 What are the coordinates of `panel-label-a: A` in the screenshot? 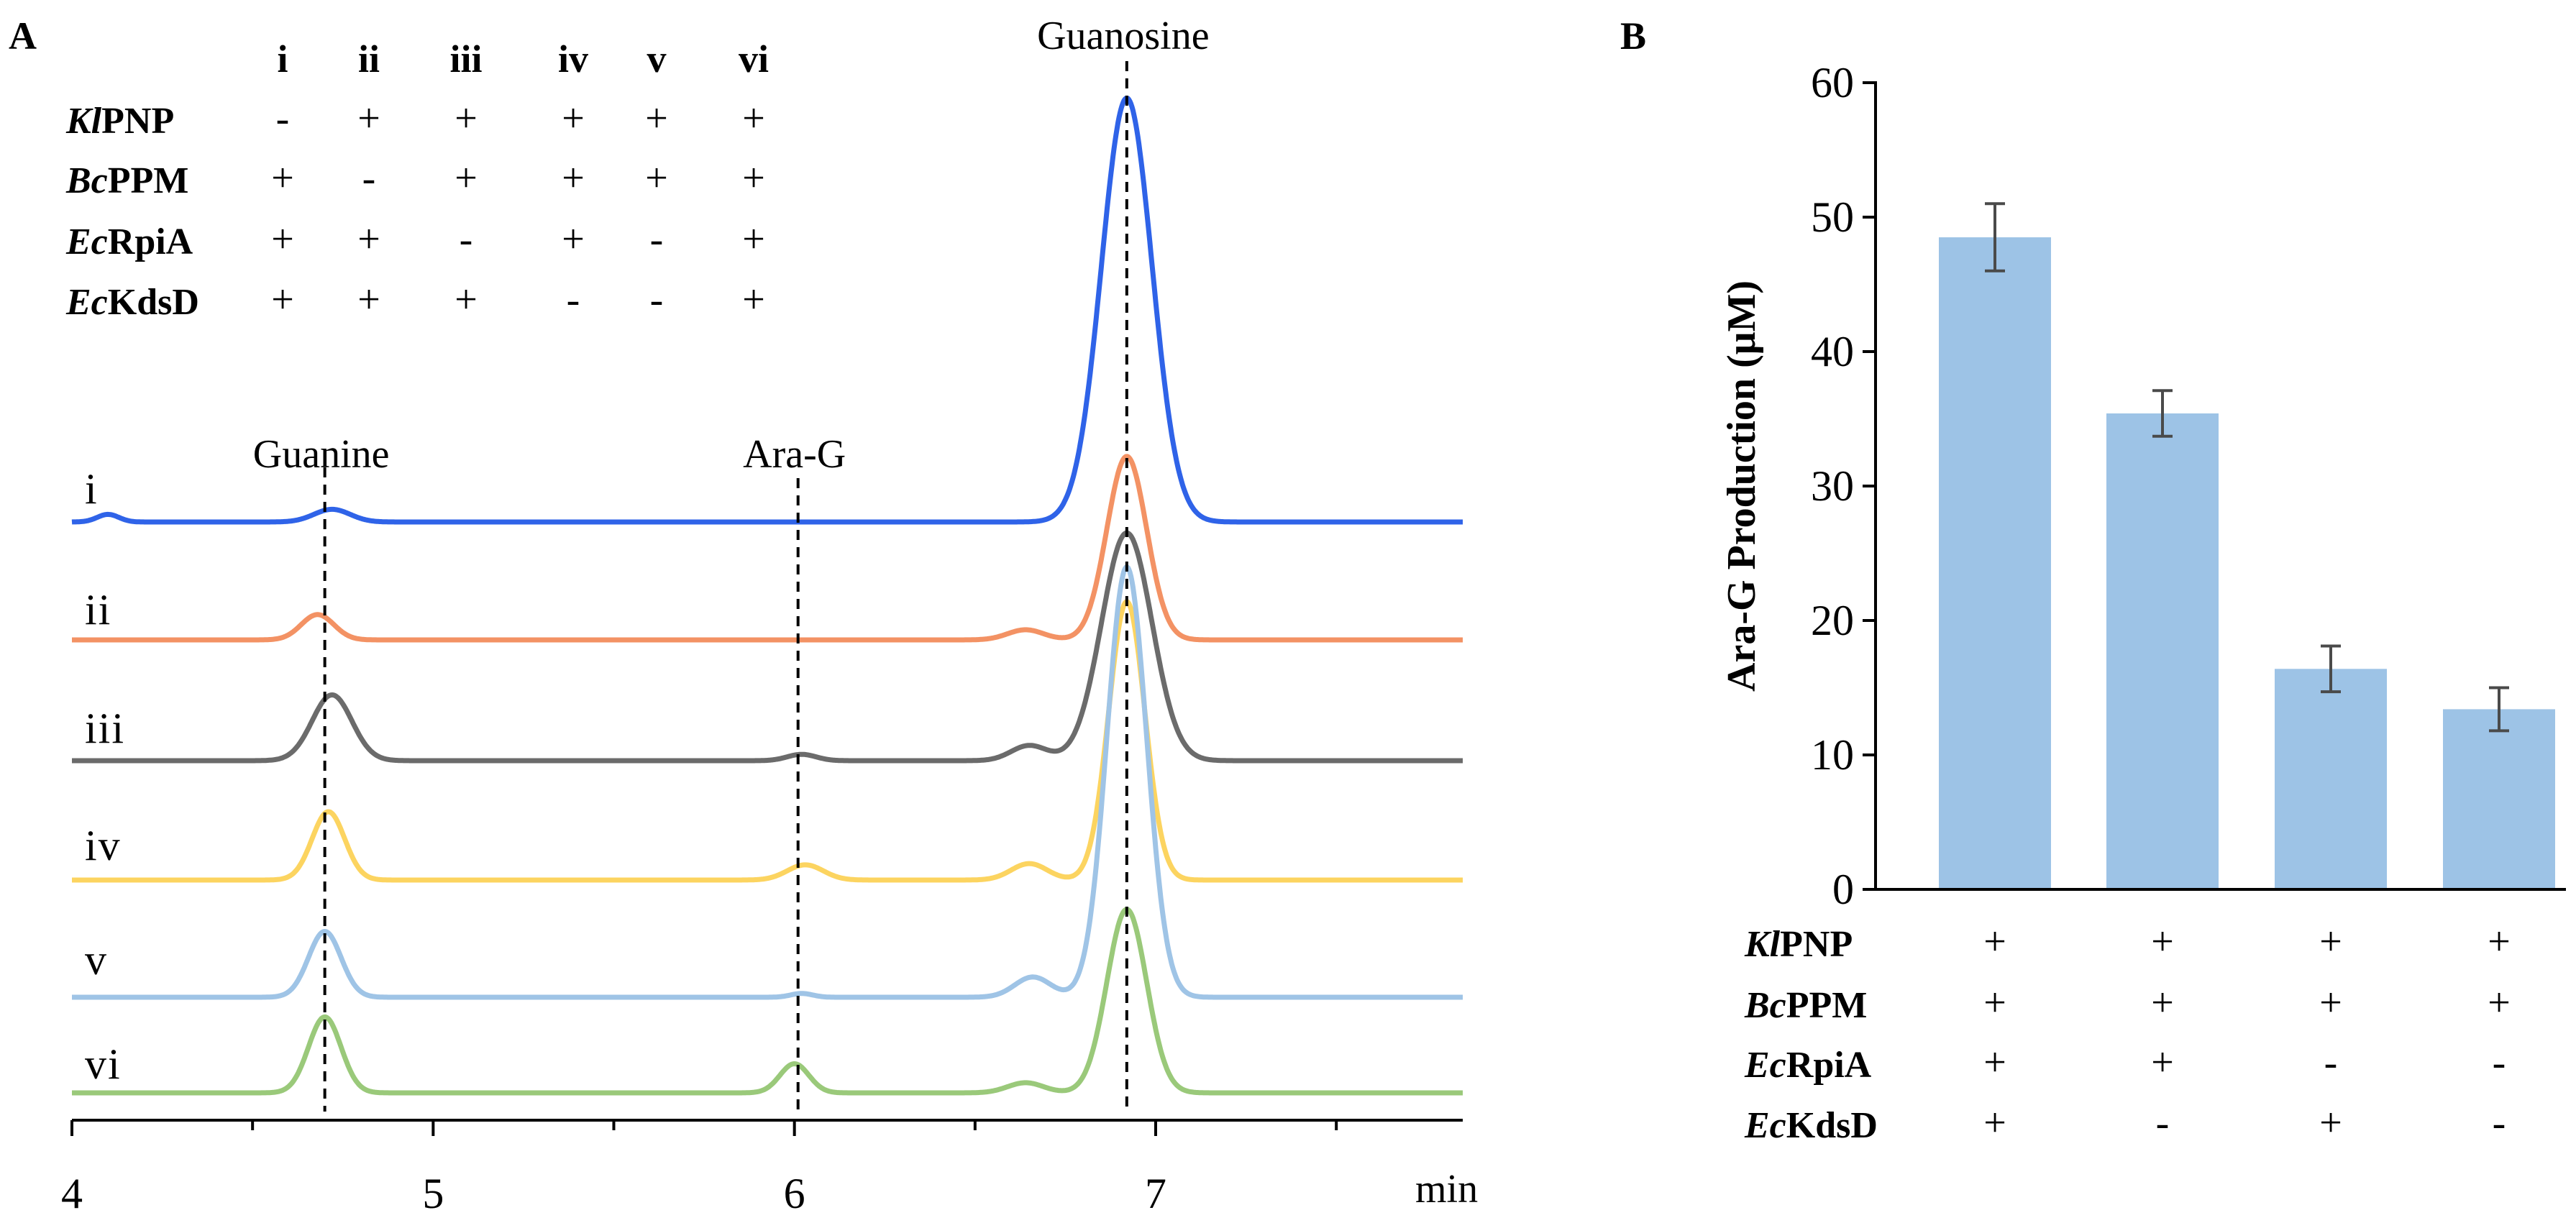 It's located at (23, 36).